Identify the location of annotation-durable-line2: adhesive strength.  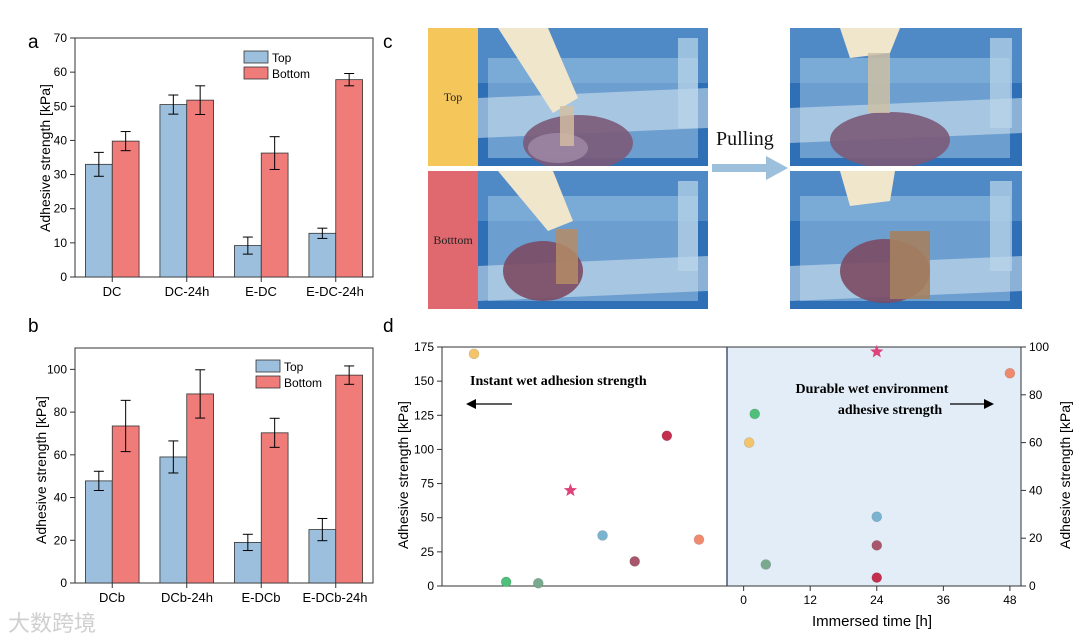
(890, 410).